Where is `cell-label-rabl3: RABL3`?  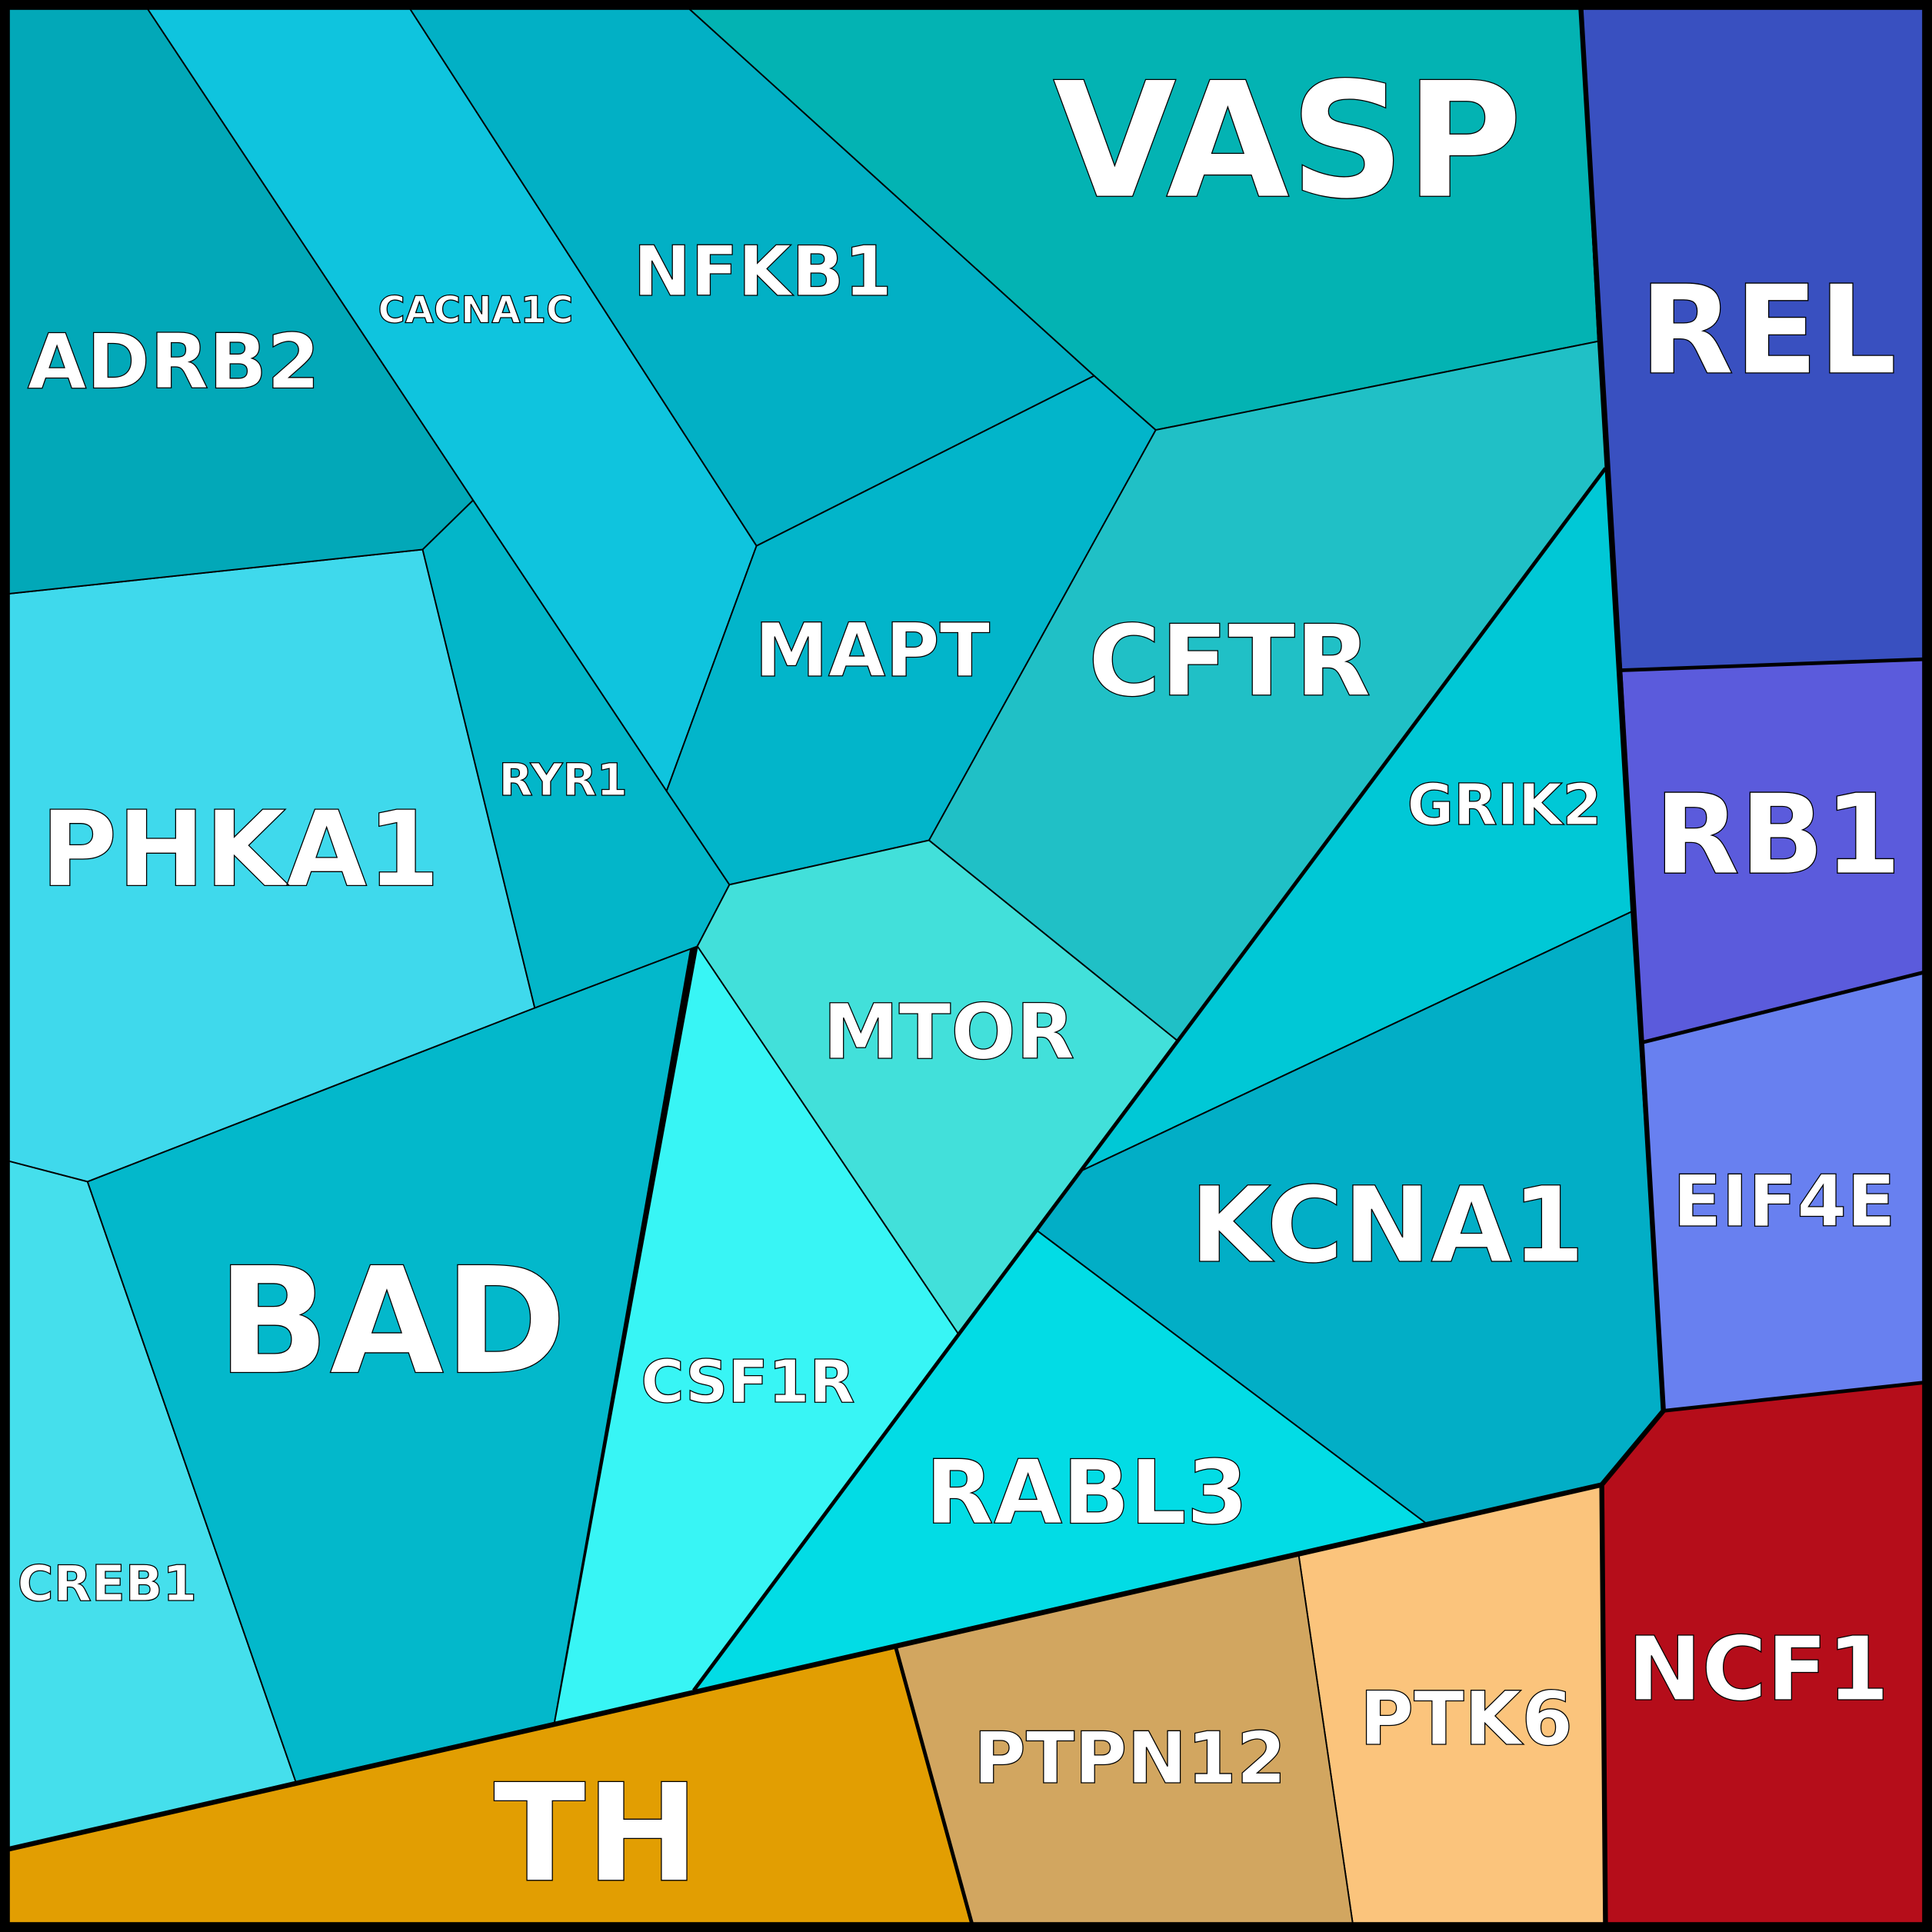
cell-label-rabl3: RABL3 is located at coordinates (1086, 1493).